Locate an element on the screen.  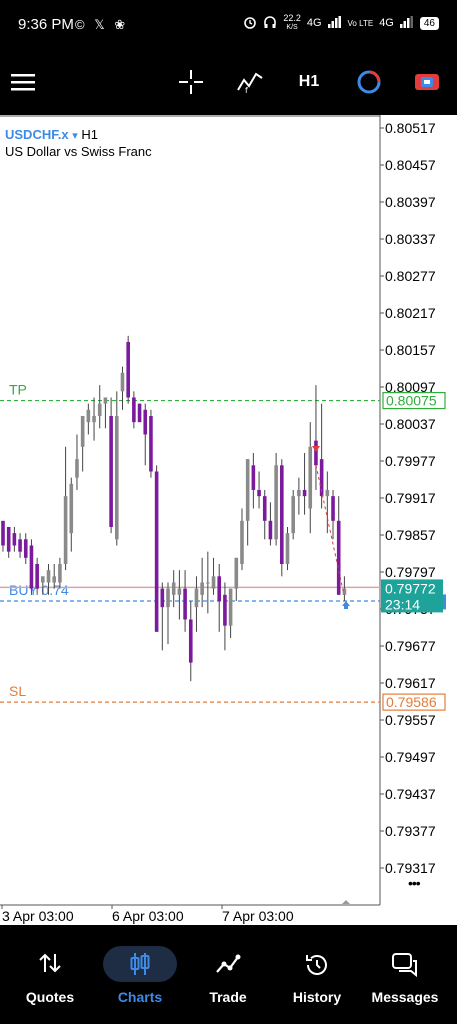
active-tab-pill is located at coordinates (140, 964).